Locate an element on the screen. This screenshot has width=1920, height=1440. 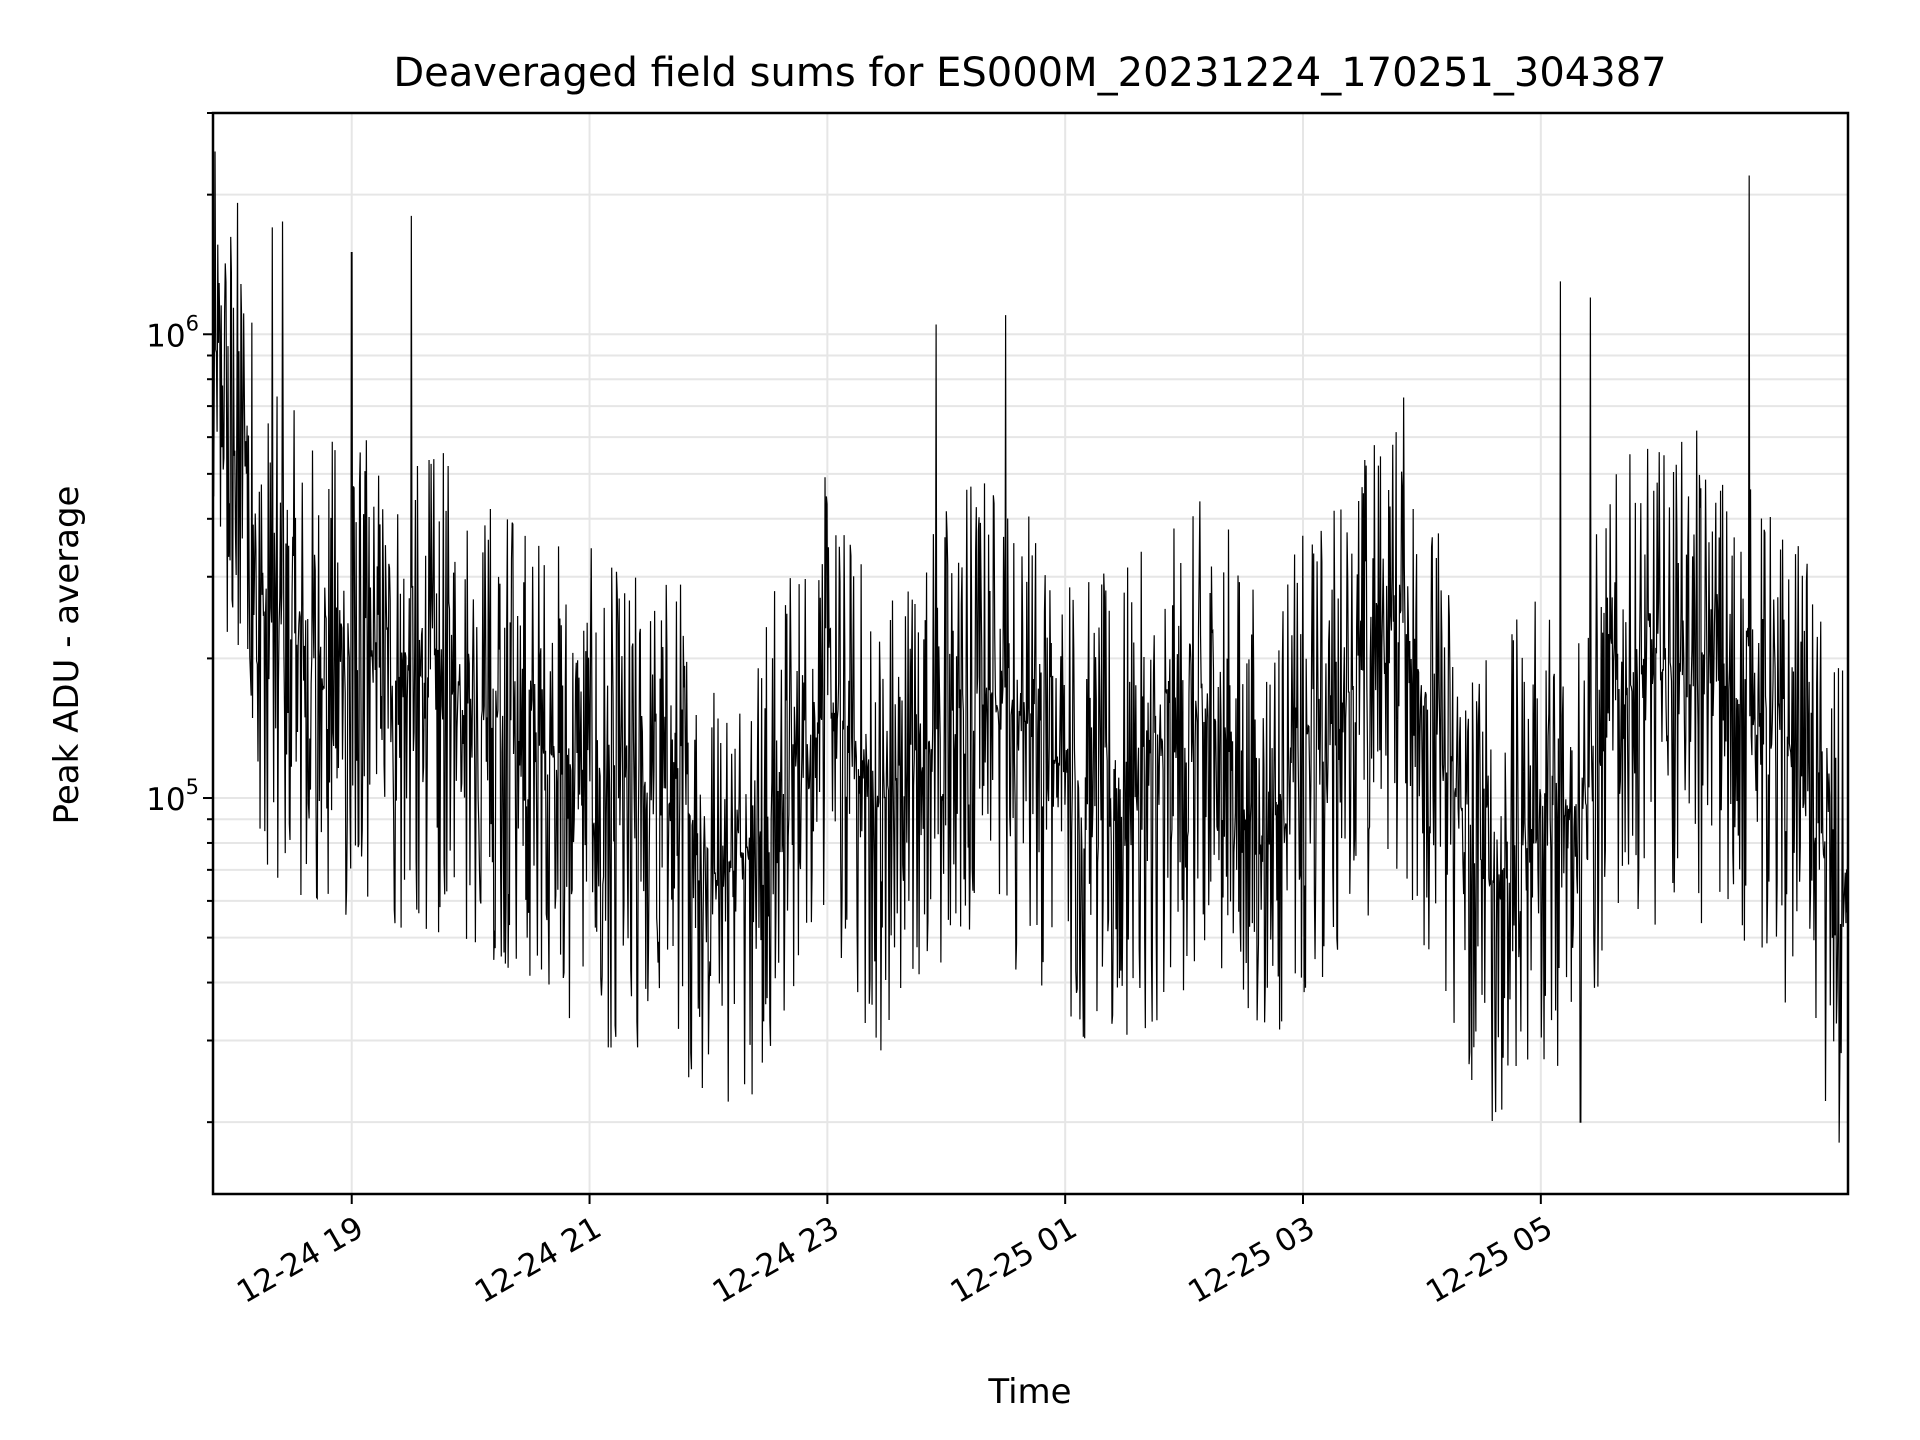
x-tick-label: 12-25 05 is located at coordinates (1489, 1260).